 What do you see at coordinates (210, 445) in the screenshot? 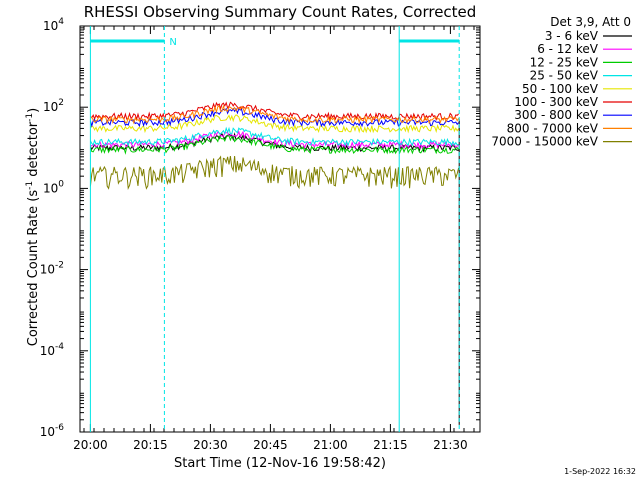
I see `x-tick-label: 20:30` at bounding box center [210, 445].